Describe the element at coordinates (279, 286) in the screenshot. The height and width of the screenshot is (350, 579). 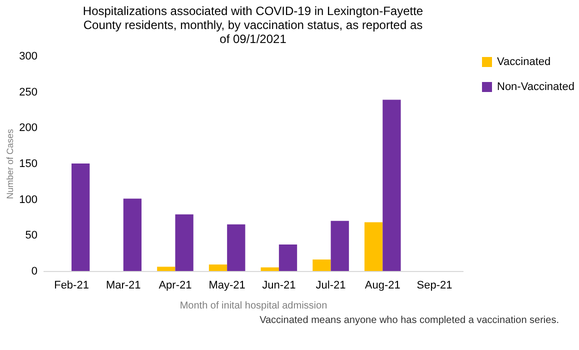
I see `x-tick-label: Jun-21` at that location.